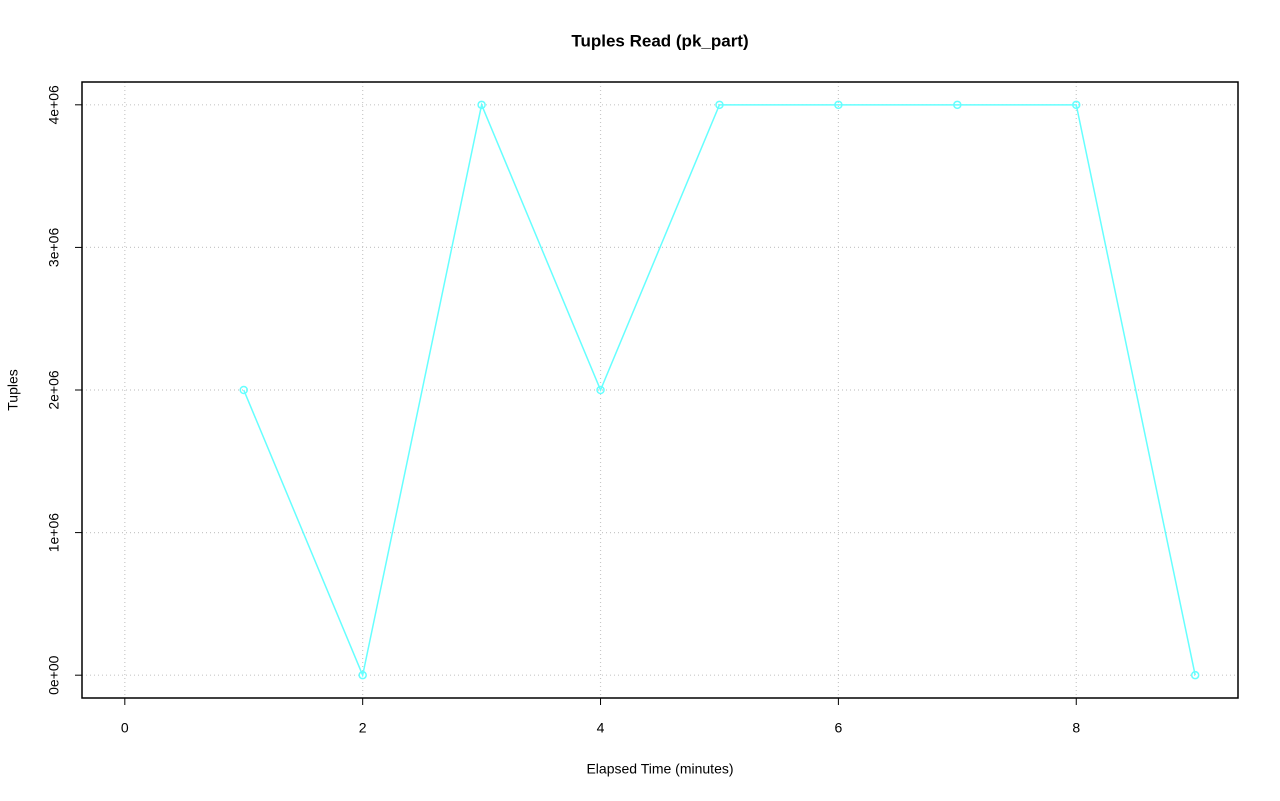  I want to click on y-tick-label: 2e+06, so click(54, 390).